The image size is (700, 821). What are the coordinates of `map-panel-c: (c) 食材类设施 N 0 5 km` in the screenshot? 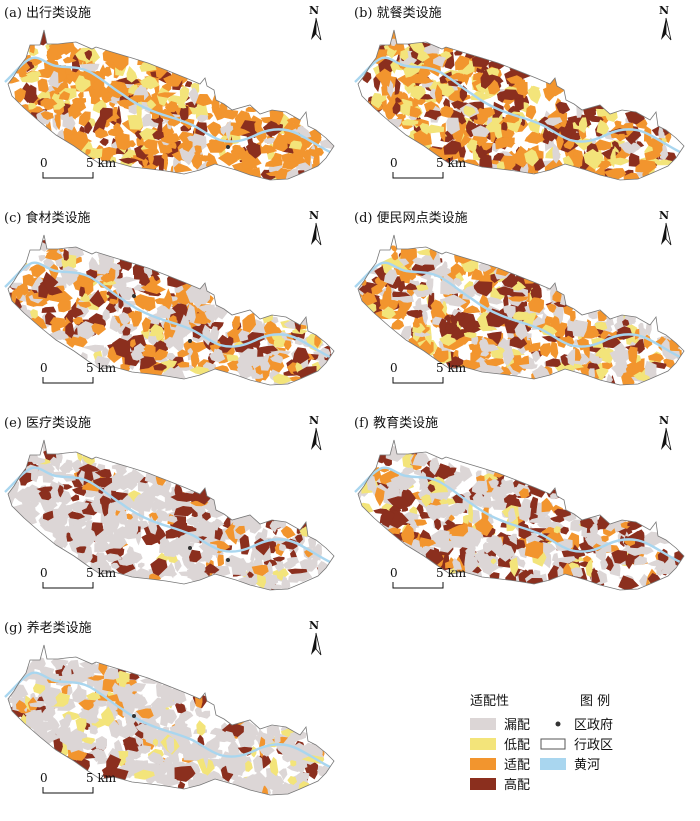 It's located at (175, 307).